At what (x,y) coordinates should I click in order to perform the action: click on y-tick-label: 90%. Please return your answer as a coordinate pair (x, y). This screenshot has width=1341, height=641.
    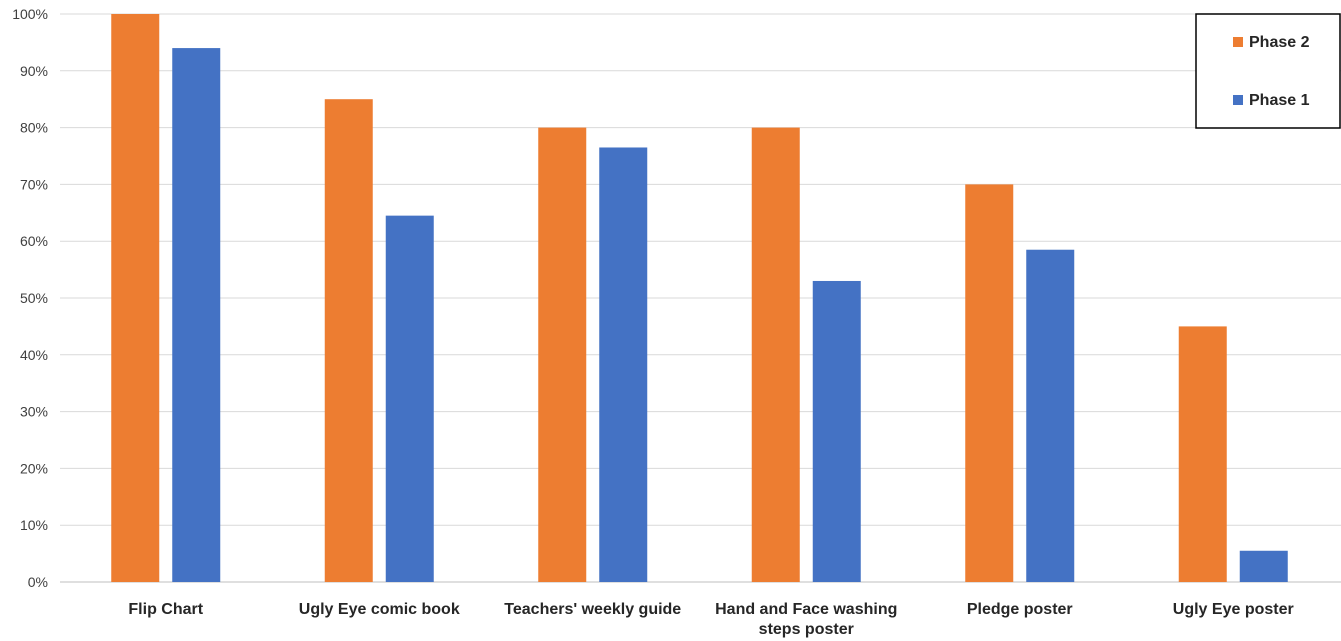
    Looking at the image, I should click on (34, 71).